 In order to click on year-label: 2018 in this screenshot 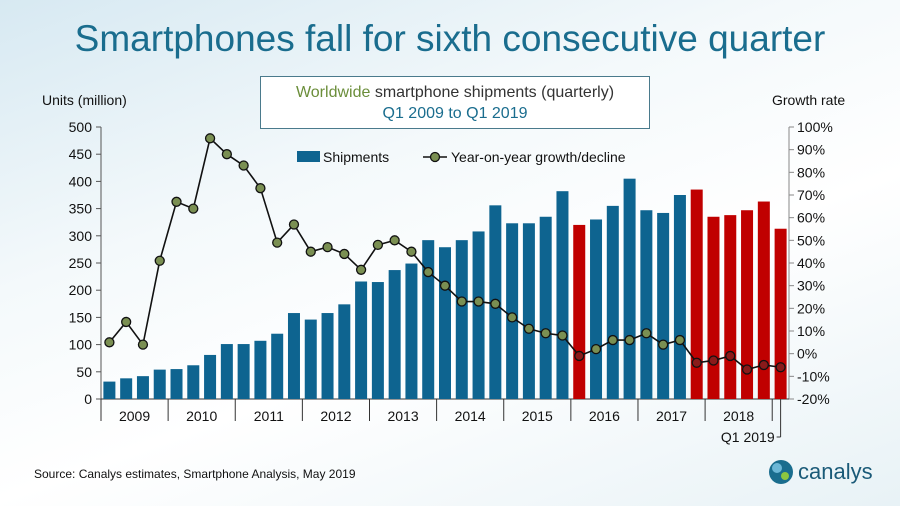, I will do `click(738, 416)`.